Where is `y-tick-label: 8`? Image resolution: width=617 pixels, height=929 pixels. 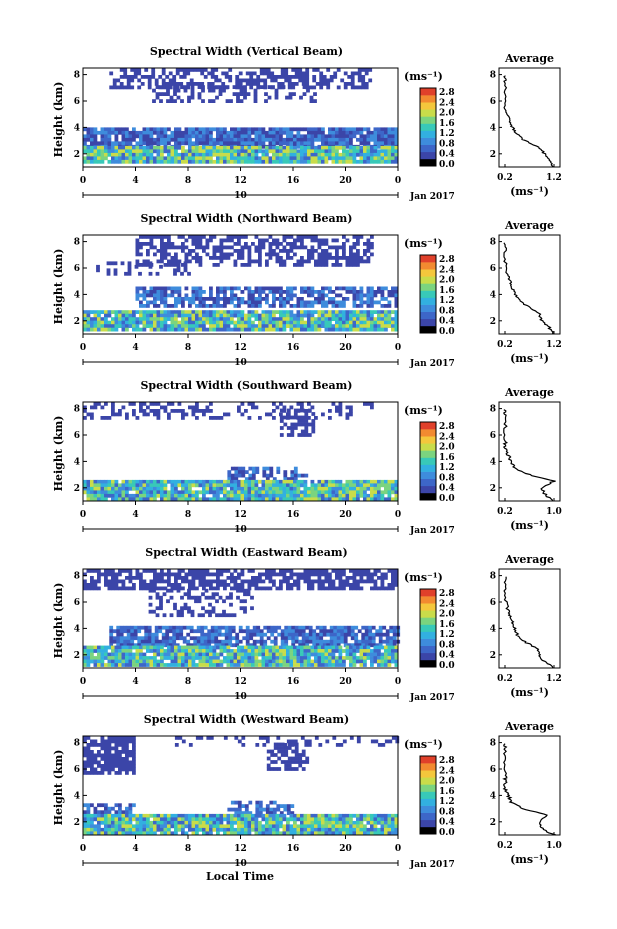
y-tick-label: 8 is located at coordinates (77, 410).